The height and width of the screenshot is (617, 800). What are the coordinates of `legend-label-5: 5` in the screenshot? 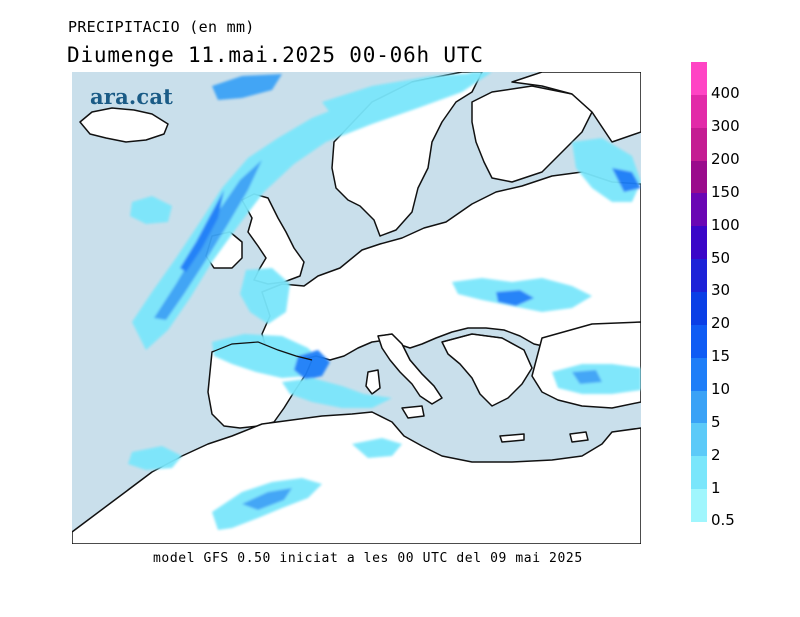 It's located at (716, 421).